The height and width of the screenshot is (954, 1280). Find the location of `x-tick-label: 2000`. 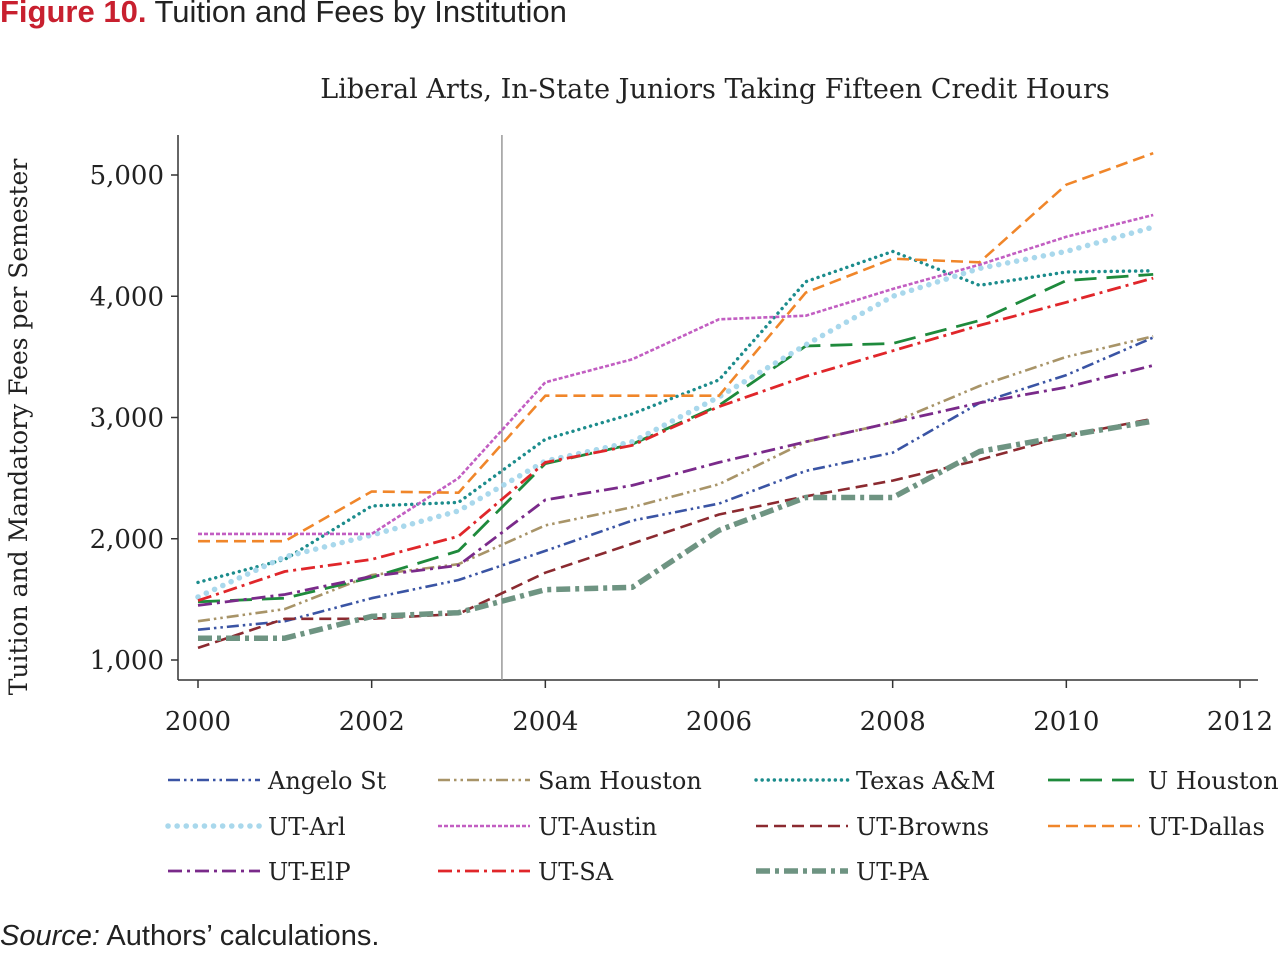

x-tick-label: 2000 is located at coordinates (198, 722).